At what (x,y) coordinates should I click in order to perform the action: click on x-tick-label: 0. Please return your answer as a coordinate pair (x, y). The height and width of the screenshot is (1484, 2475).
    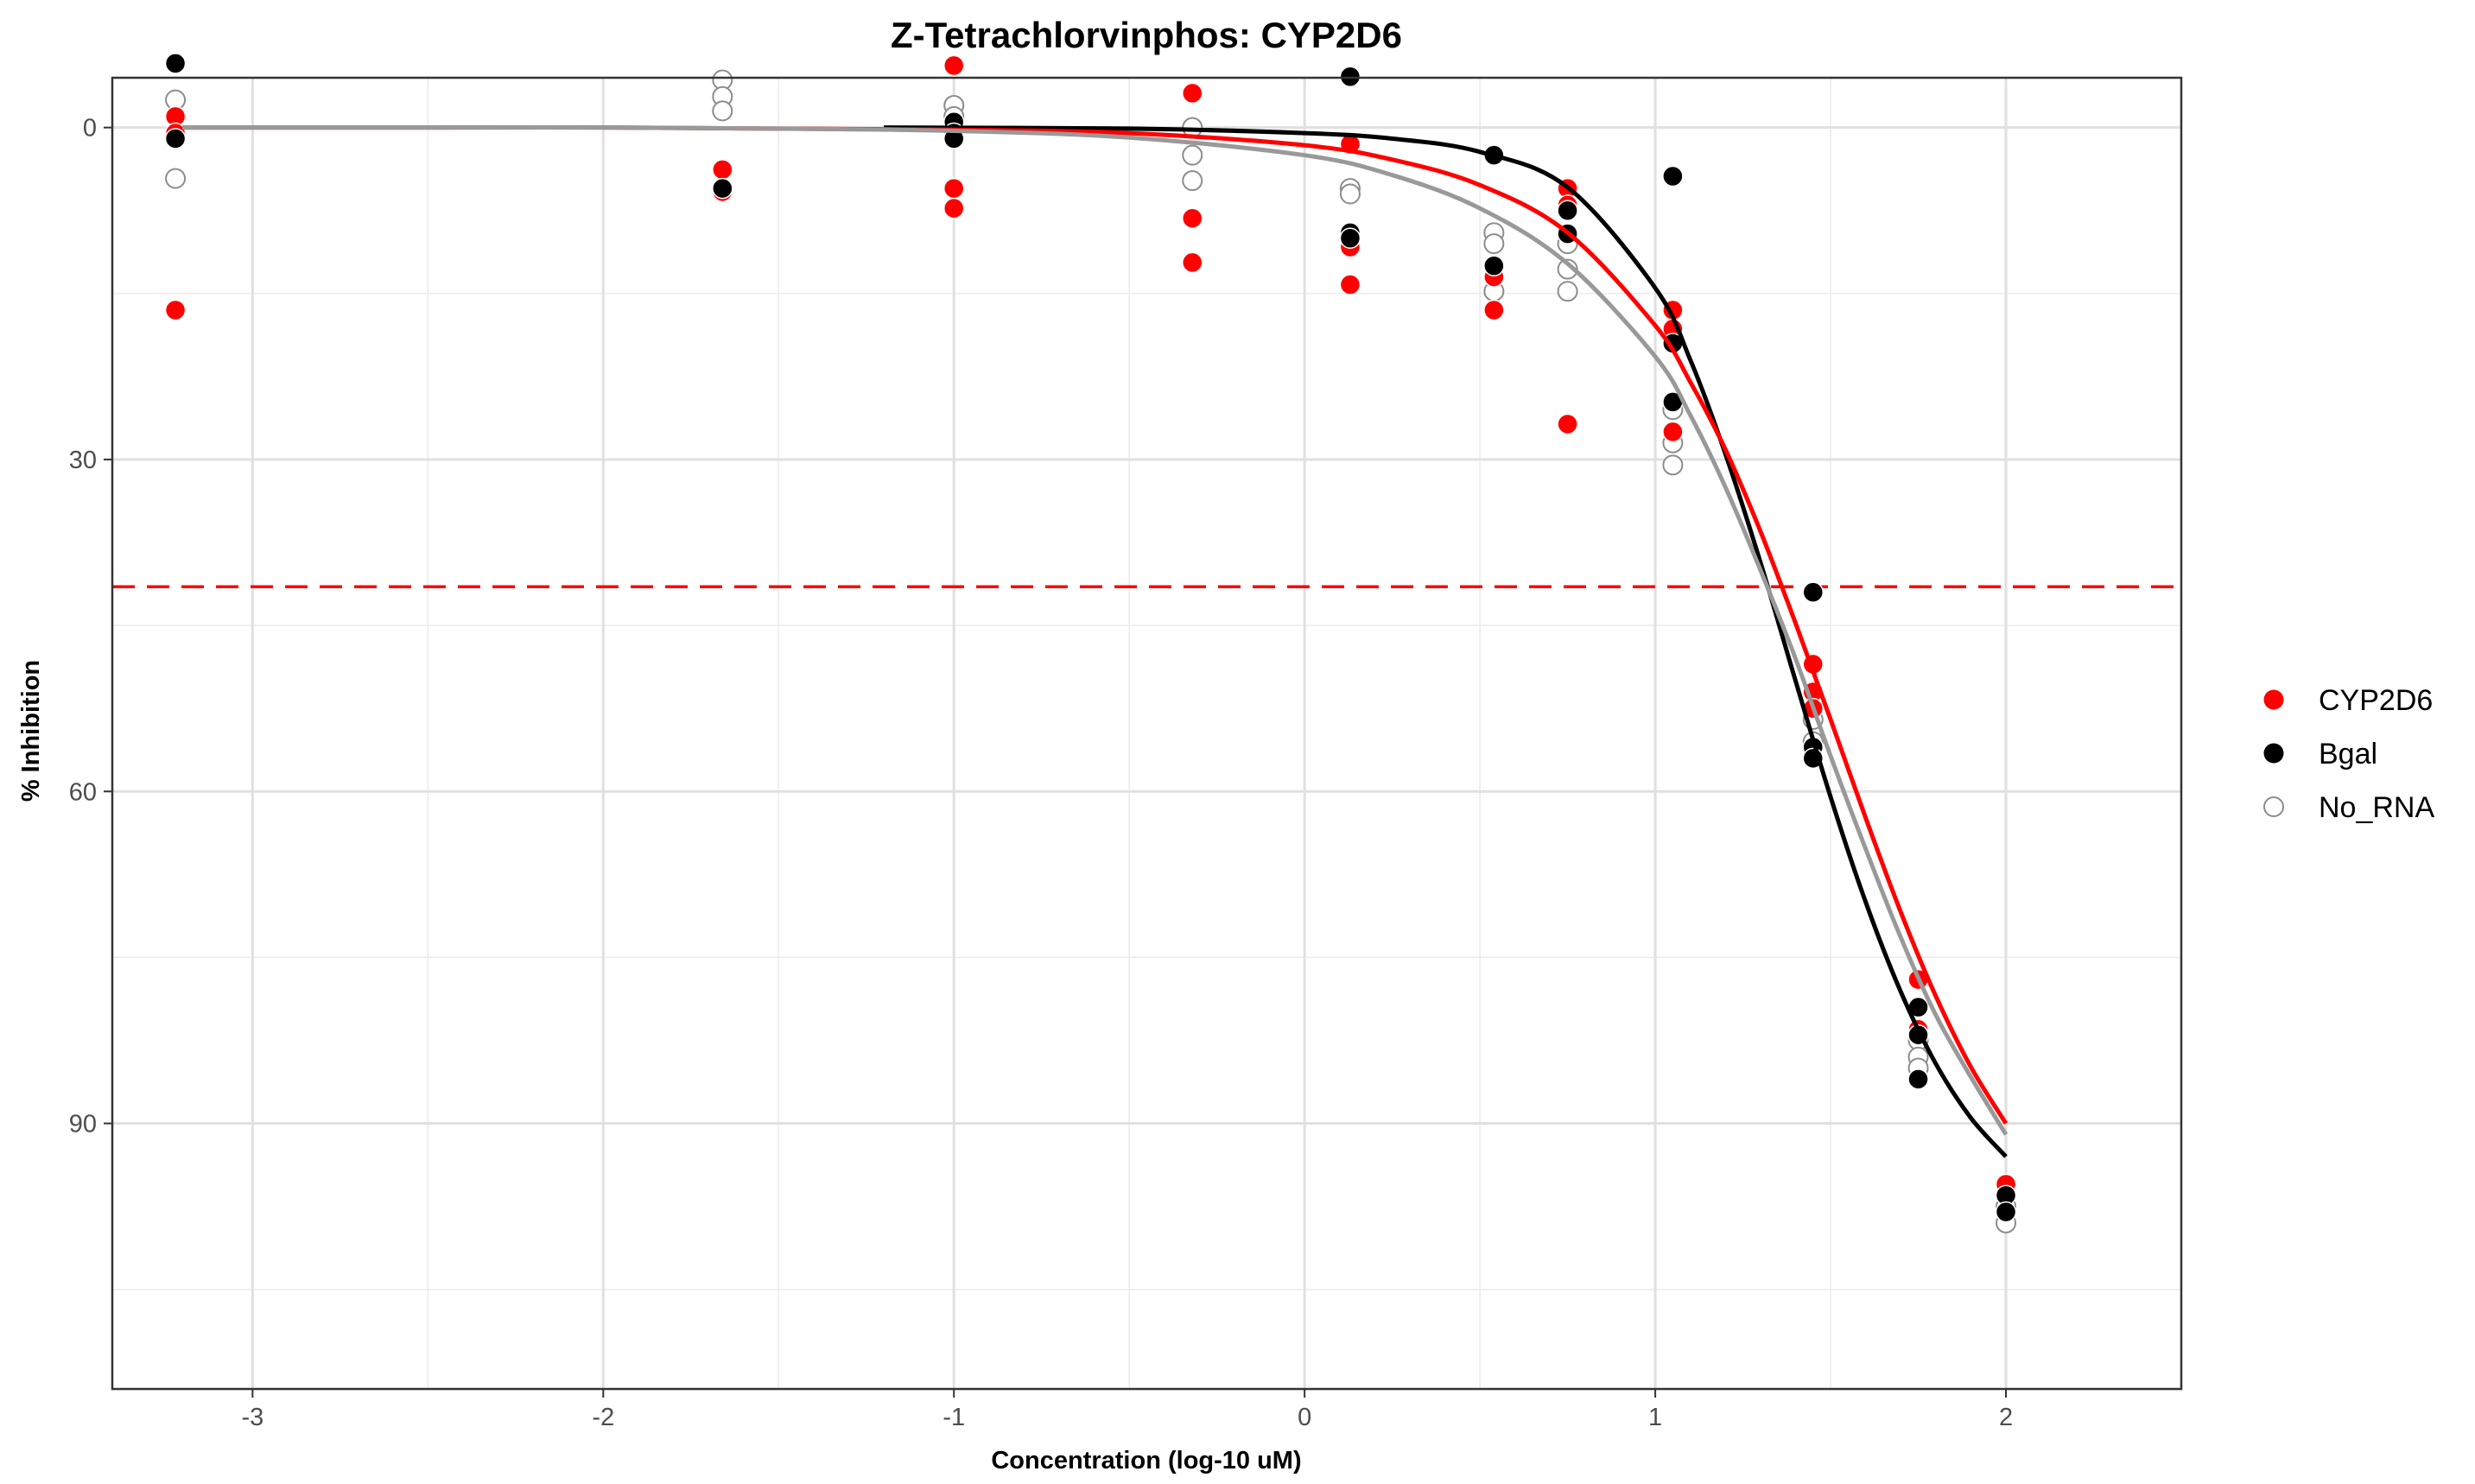
    Looking at the image, I should click on (1304, 1417).